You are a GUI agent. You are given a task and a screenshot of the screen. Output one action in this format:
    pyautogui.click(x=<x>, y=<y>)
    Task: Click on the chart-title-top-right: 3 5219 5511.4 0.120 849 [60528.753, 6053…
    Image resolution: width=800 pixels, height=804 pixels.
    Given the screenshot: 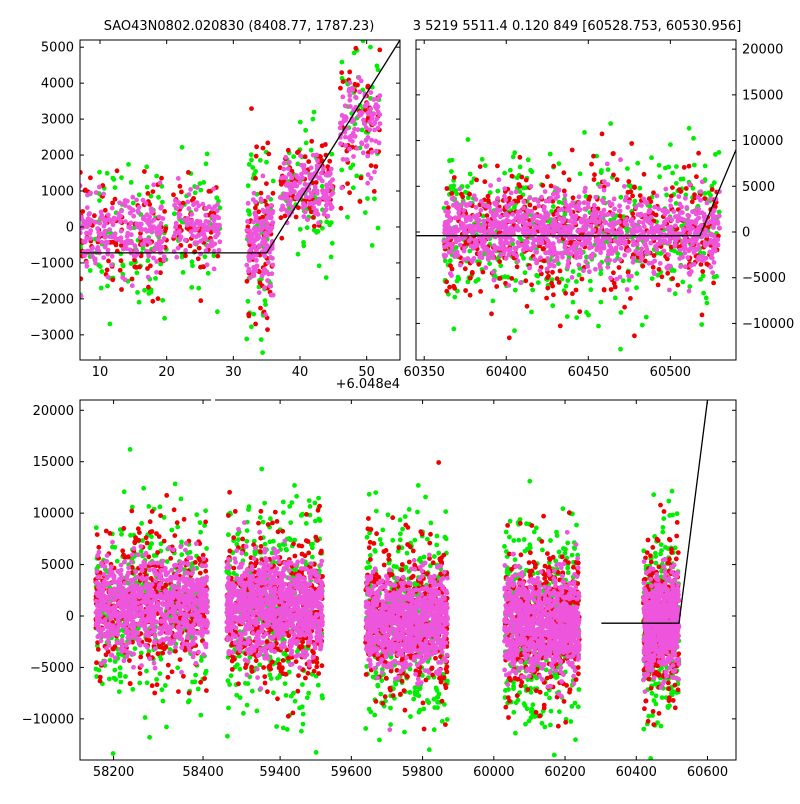 What is the action you would take?
    pyautogui.click(x=577, y=26)
    